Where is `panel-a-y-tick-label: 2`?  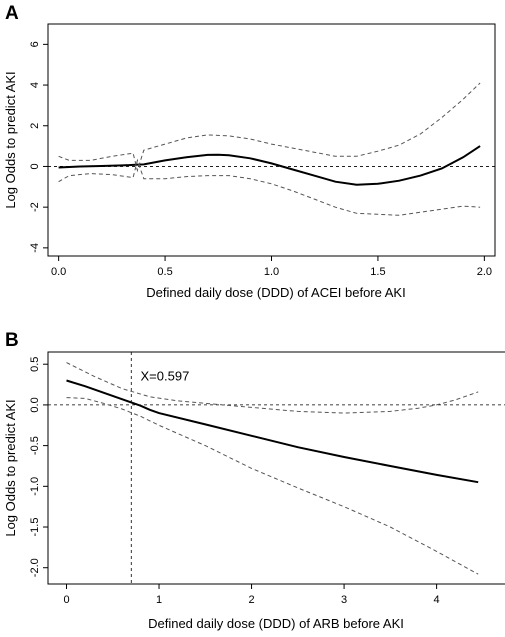
panel-a-y-tick-label: 2 is located at coordinates (35, 126).